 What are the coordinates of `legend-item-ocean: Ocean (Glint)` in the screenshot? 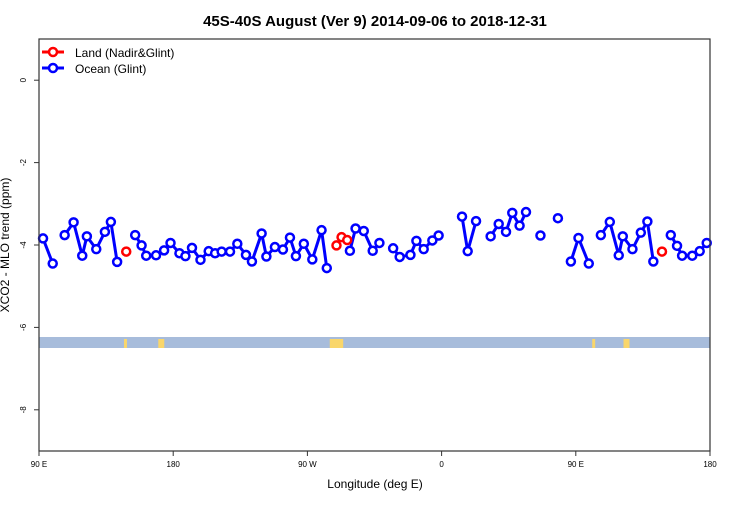 It's located at (94, 69).